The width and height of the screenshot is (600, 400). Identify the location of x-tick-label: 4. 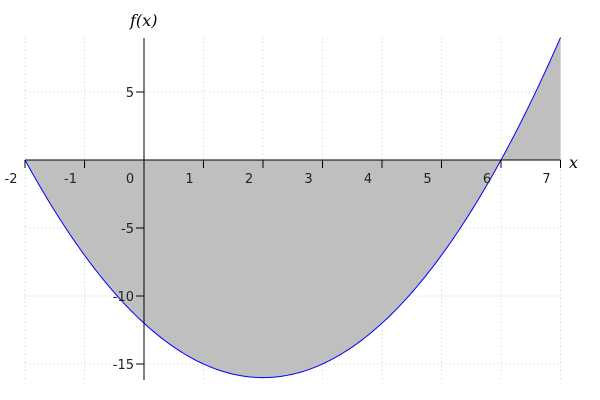
(368, 179).